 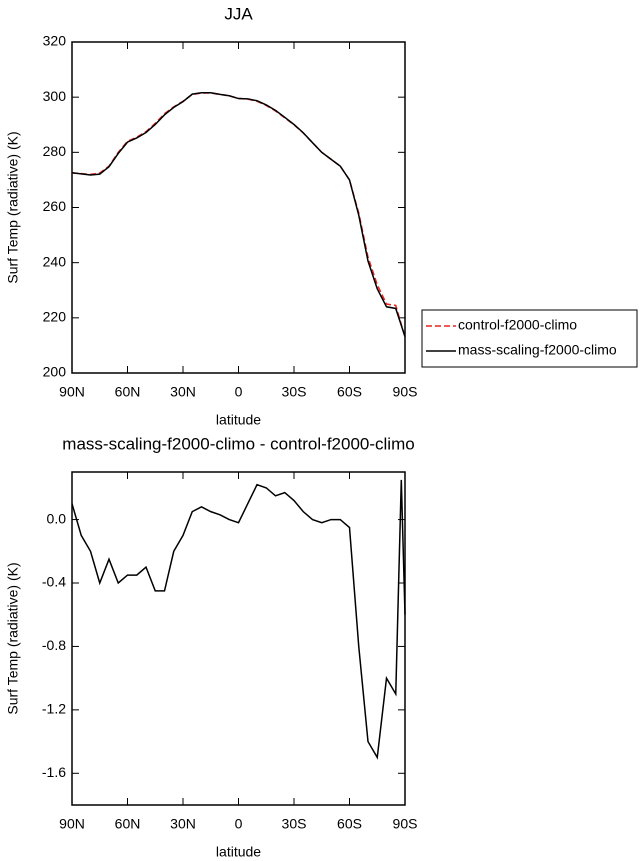 I want to click on legend-label: mass-scaling-f2000-climo, so click(x=537, y=350).